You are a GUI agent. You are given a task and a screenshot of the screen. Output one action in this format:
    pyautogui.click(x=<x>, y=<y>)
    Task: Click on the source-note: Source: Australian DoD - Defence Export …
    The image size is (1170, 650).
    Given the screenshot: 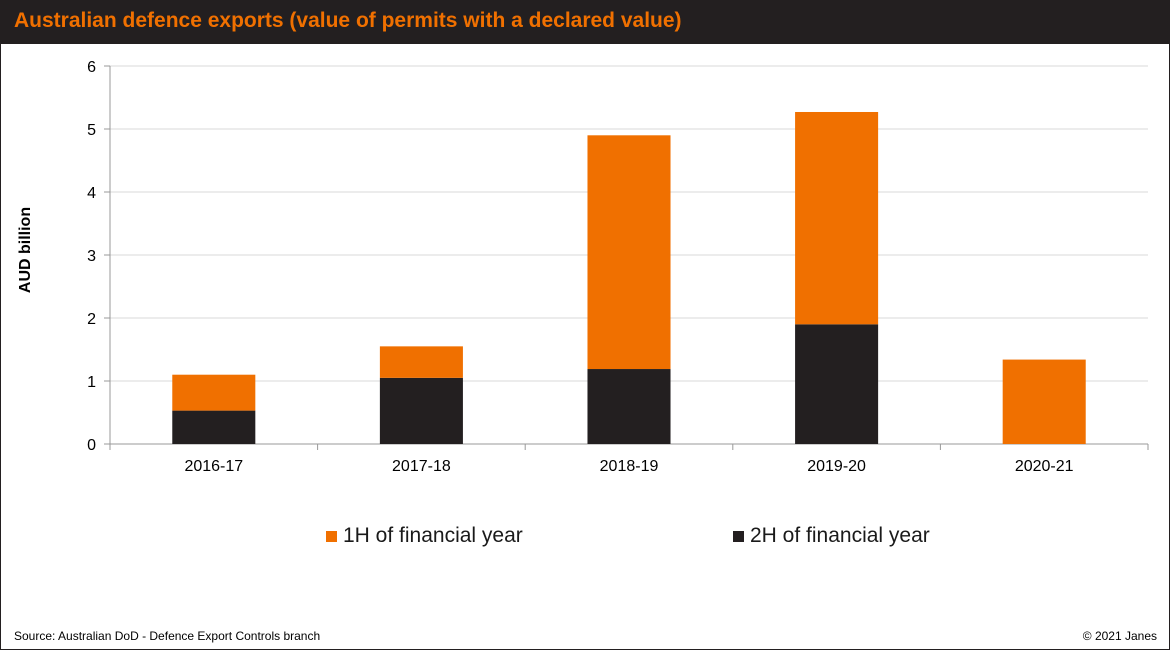 What is the action you would take?
    pyautogui.click(x=167, y=636)
    